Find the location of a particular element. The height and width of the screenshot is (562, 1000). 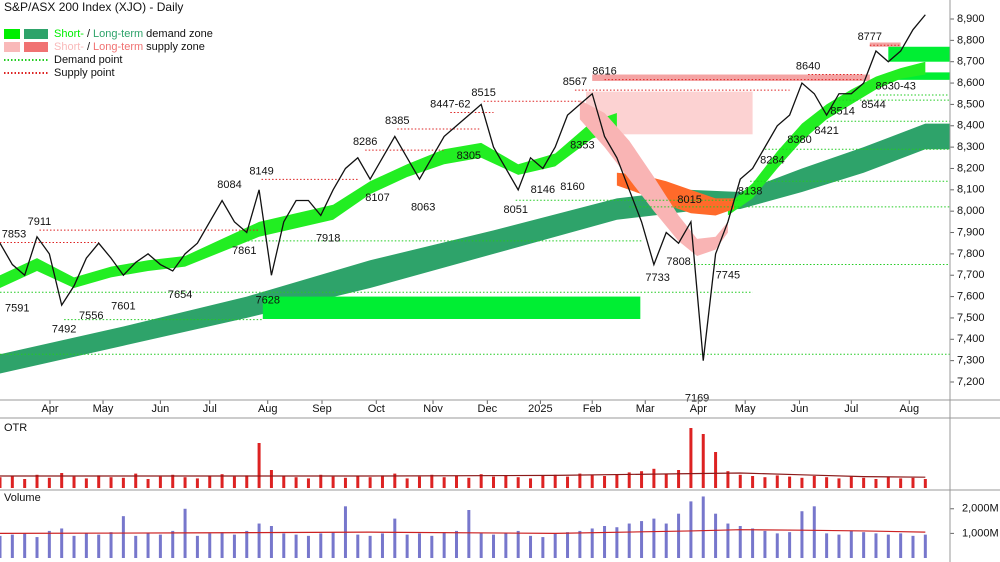

chart-title: S&P/ASX 200 Index (XJO) - Daily is located at coordinates (93, 7).